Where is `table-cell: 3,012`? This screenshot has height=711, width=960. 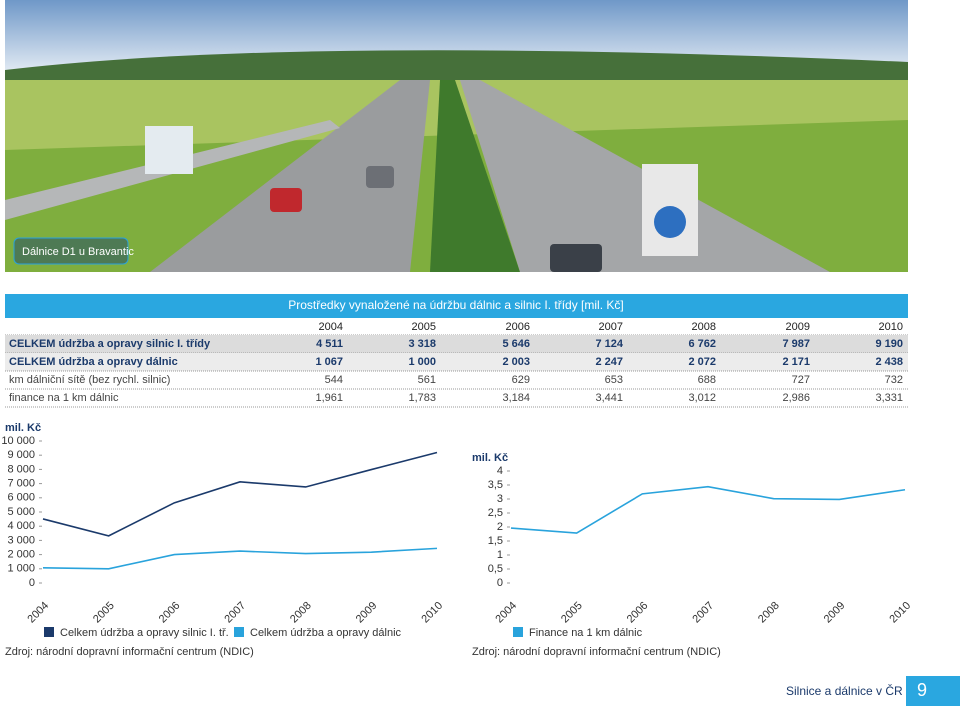
table-cell: 3,012 is located at coordinates (702, 398).